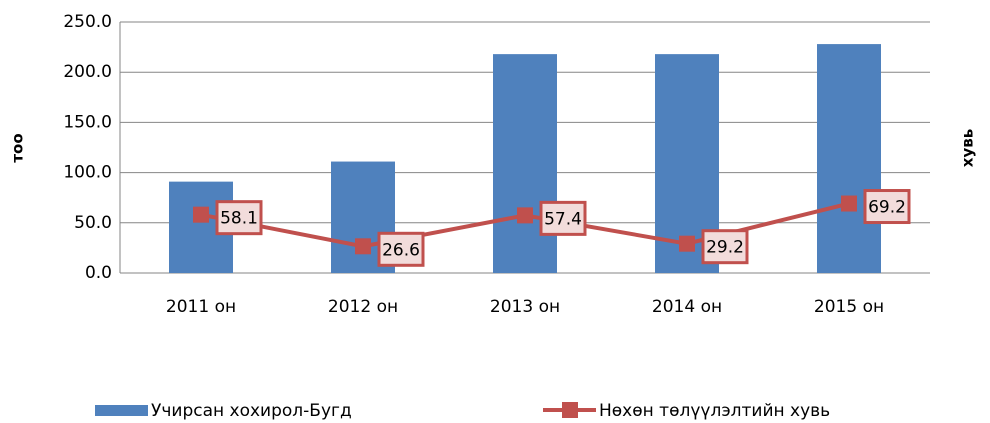  I want to click on y-tick-label: 0.0, so click(98, 273).